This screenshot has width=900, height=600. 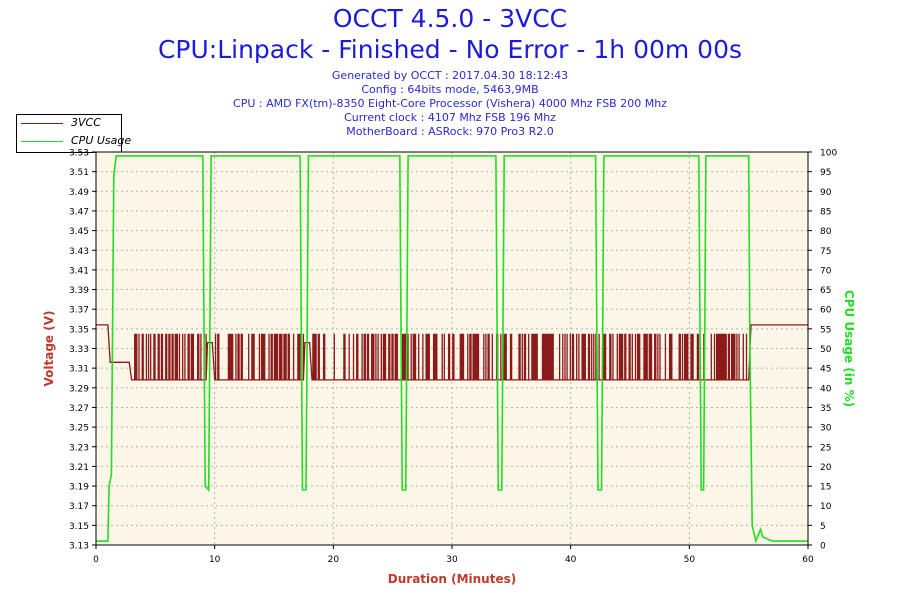 I want to click on y-right-tick-label: 10, so click(x=826, y=507).